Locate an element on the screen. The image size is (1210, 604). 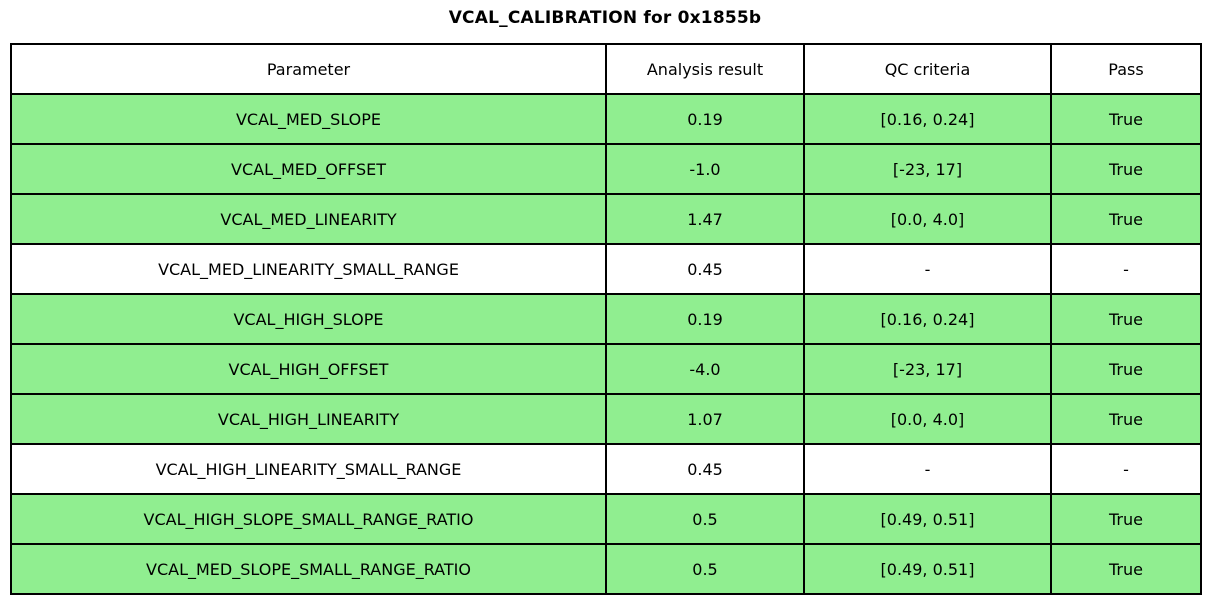
cell-parameter: VCAL_MED_LINEARITY is located at coordinates (308, 219).